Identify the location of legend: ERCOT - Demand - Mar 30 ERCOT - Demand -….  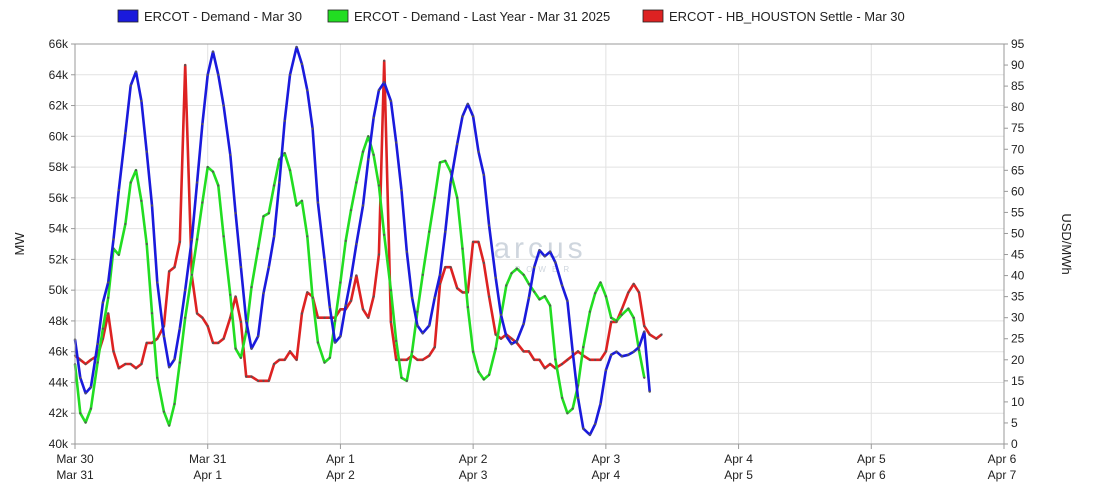
(511, 16).